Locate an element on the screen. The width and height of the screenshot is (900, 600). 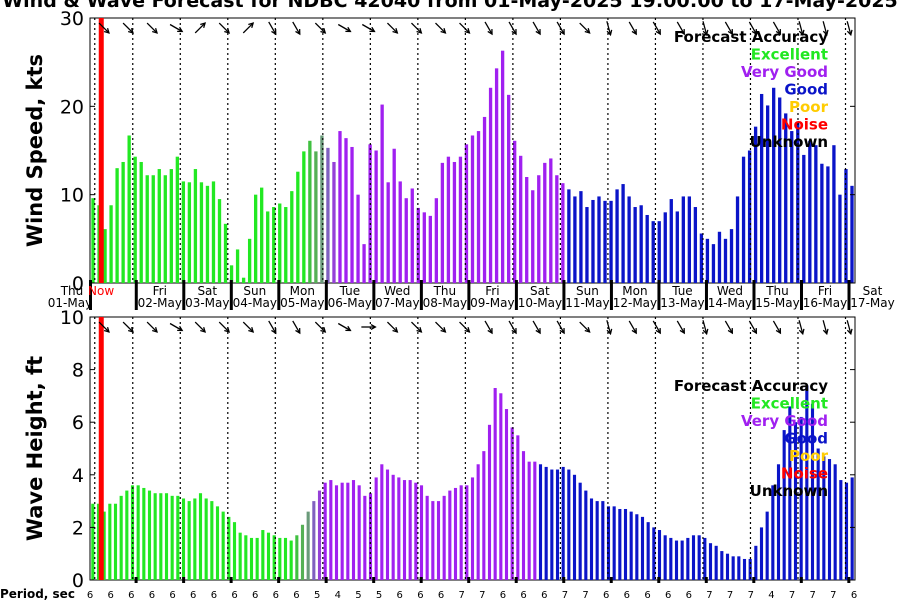
day-label: Thu is located at coordinates (777, 291).